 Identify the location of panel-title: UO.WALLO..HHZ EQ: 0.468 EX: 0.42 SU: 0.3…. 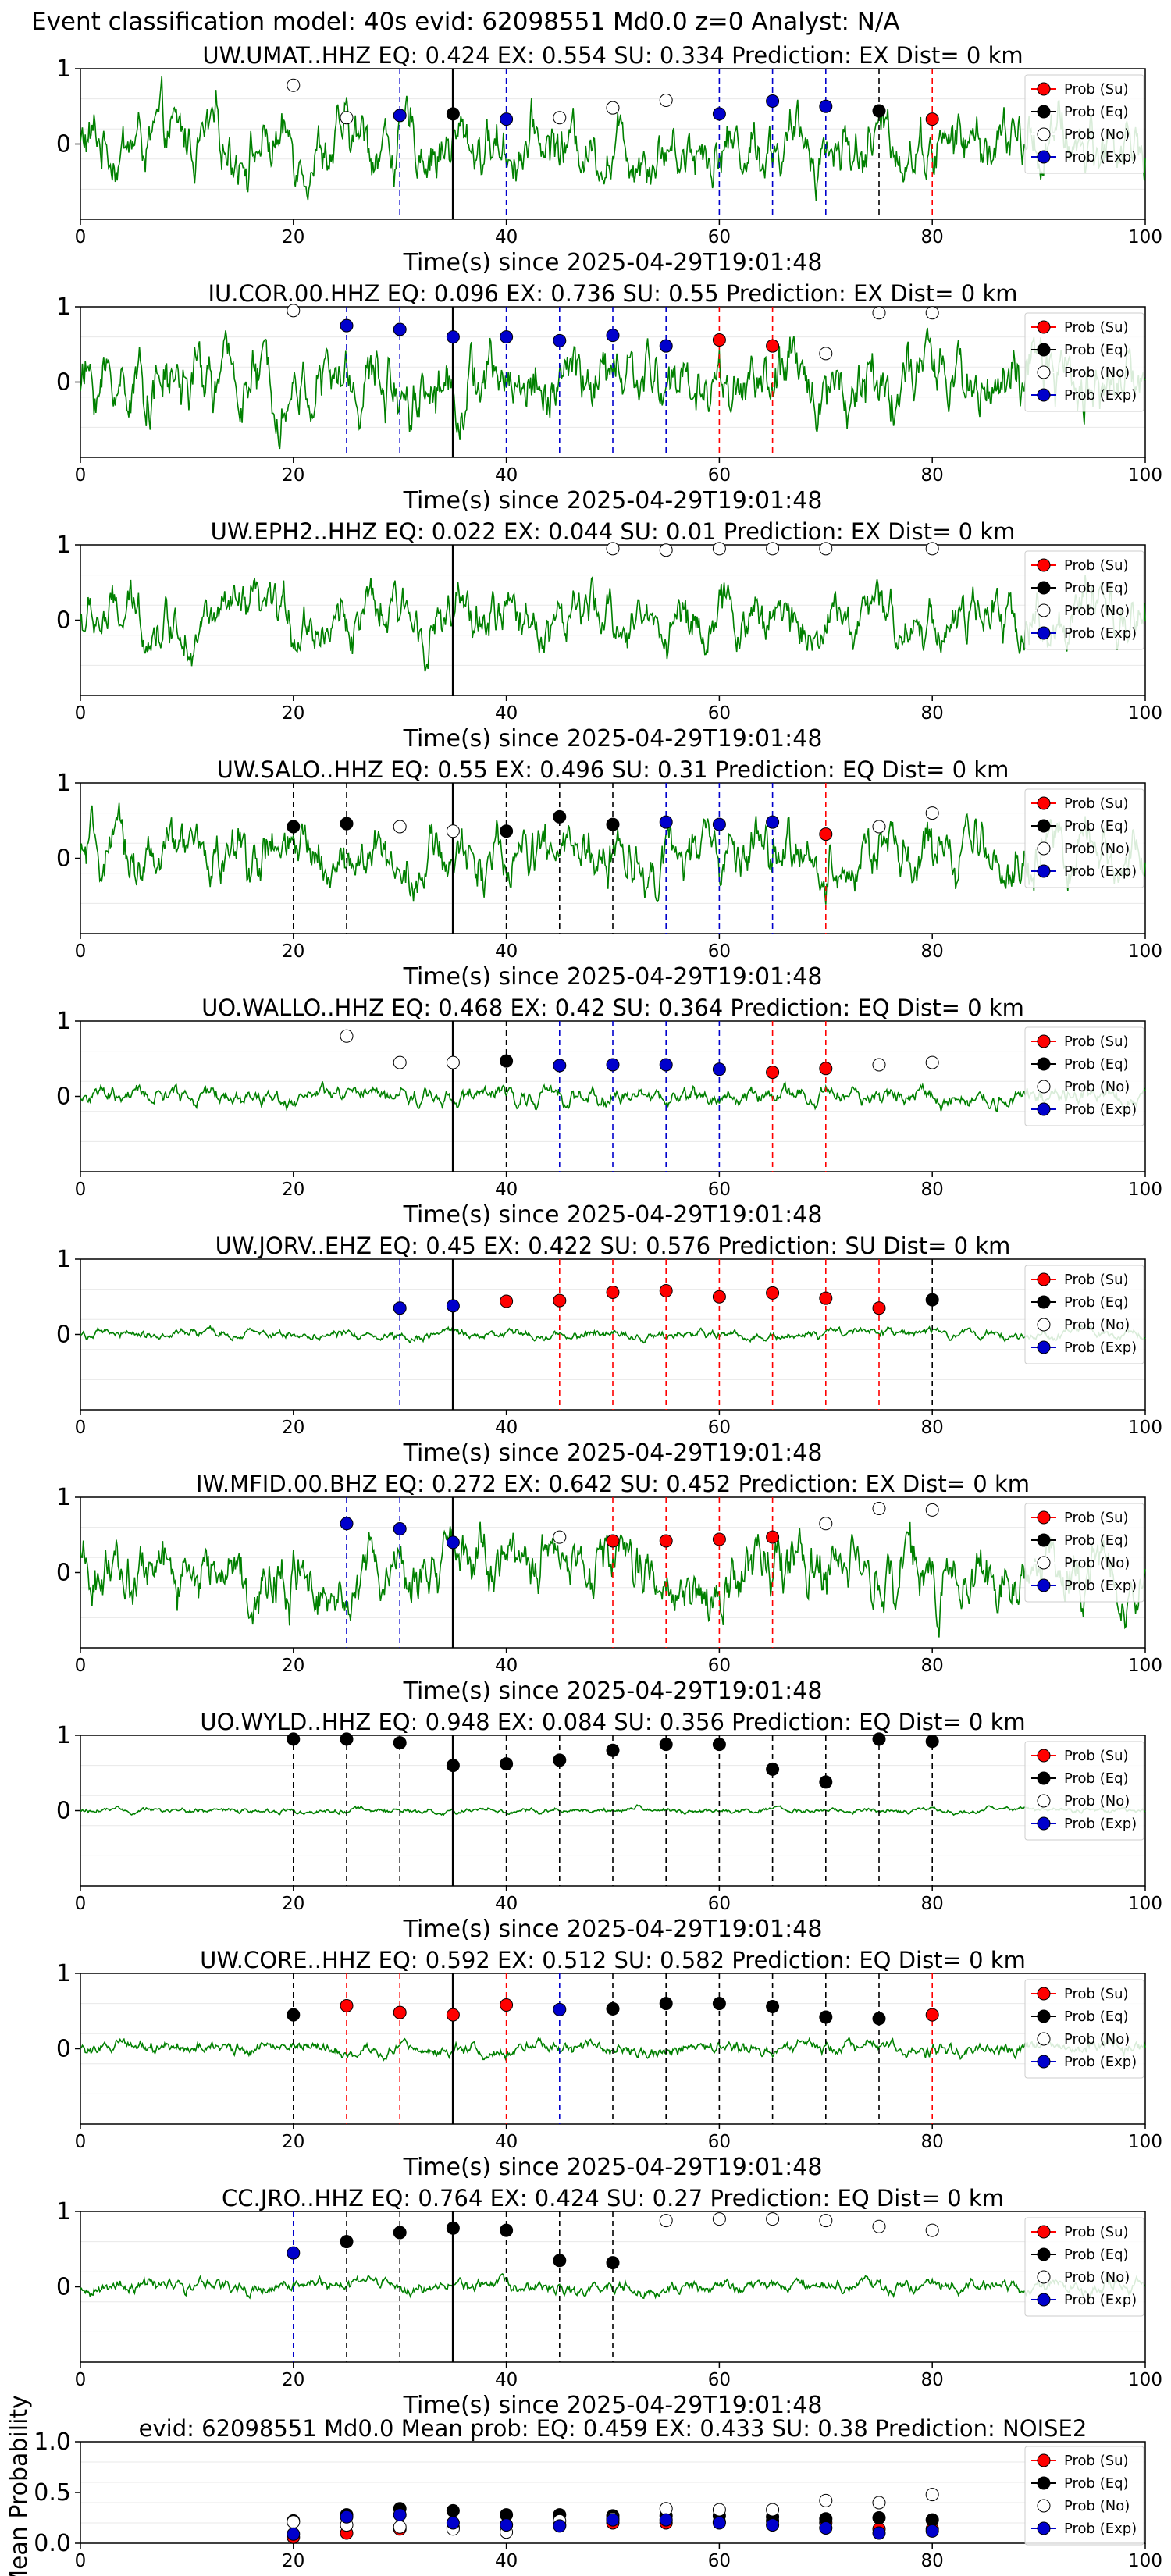
(612, 1008).